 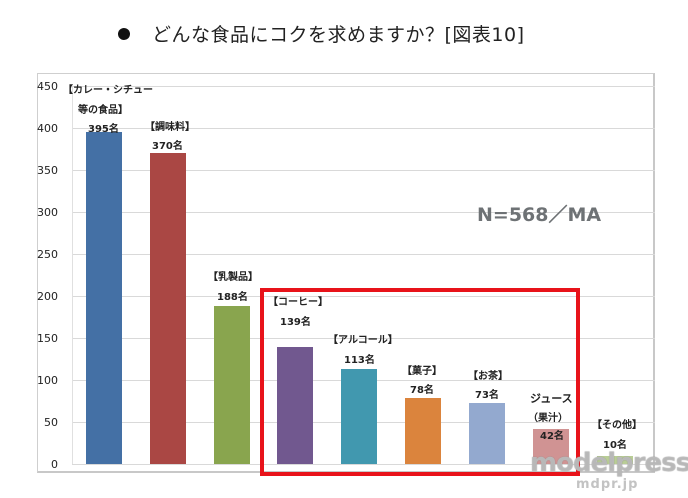 I want to click on value-label: 395名, so click(x=103, y=129).